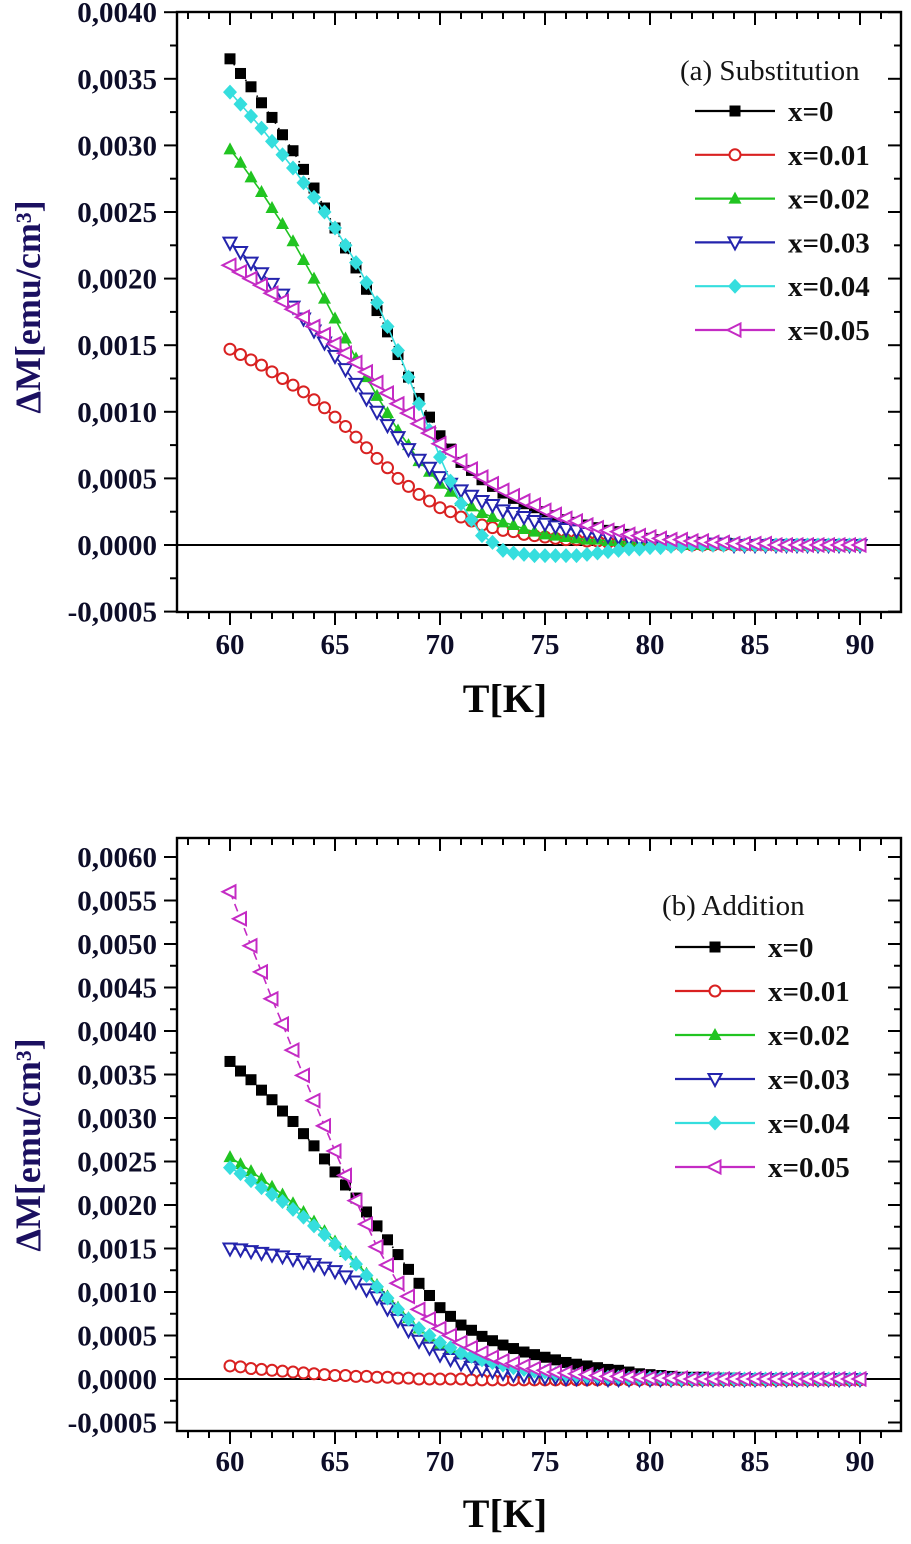 This screenshot has width=911, height=1544. What do you see at coordinates (755, 645) in the screenshot?
I see `x-tick-label: 85` at bounding box center [755, 645].